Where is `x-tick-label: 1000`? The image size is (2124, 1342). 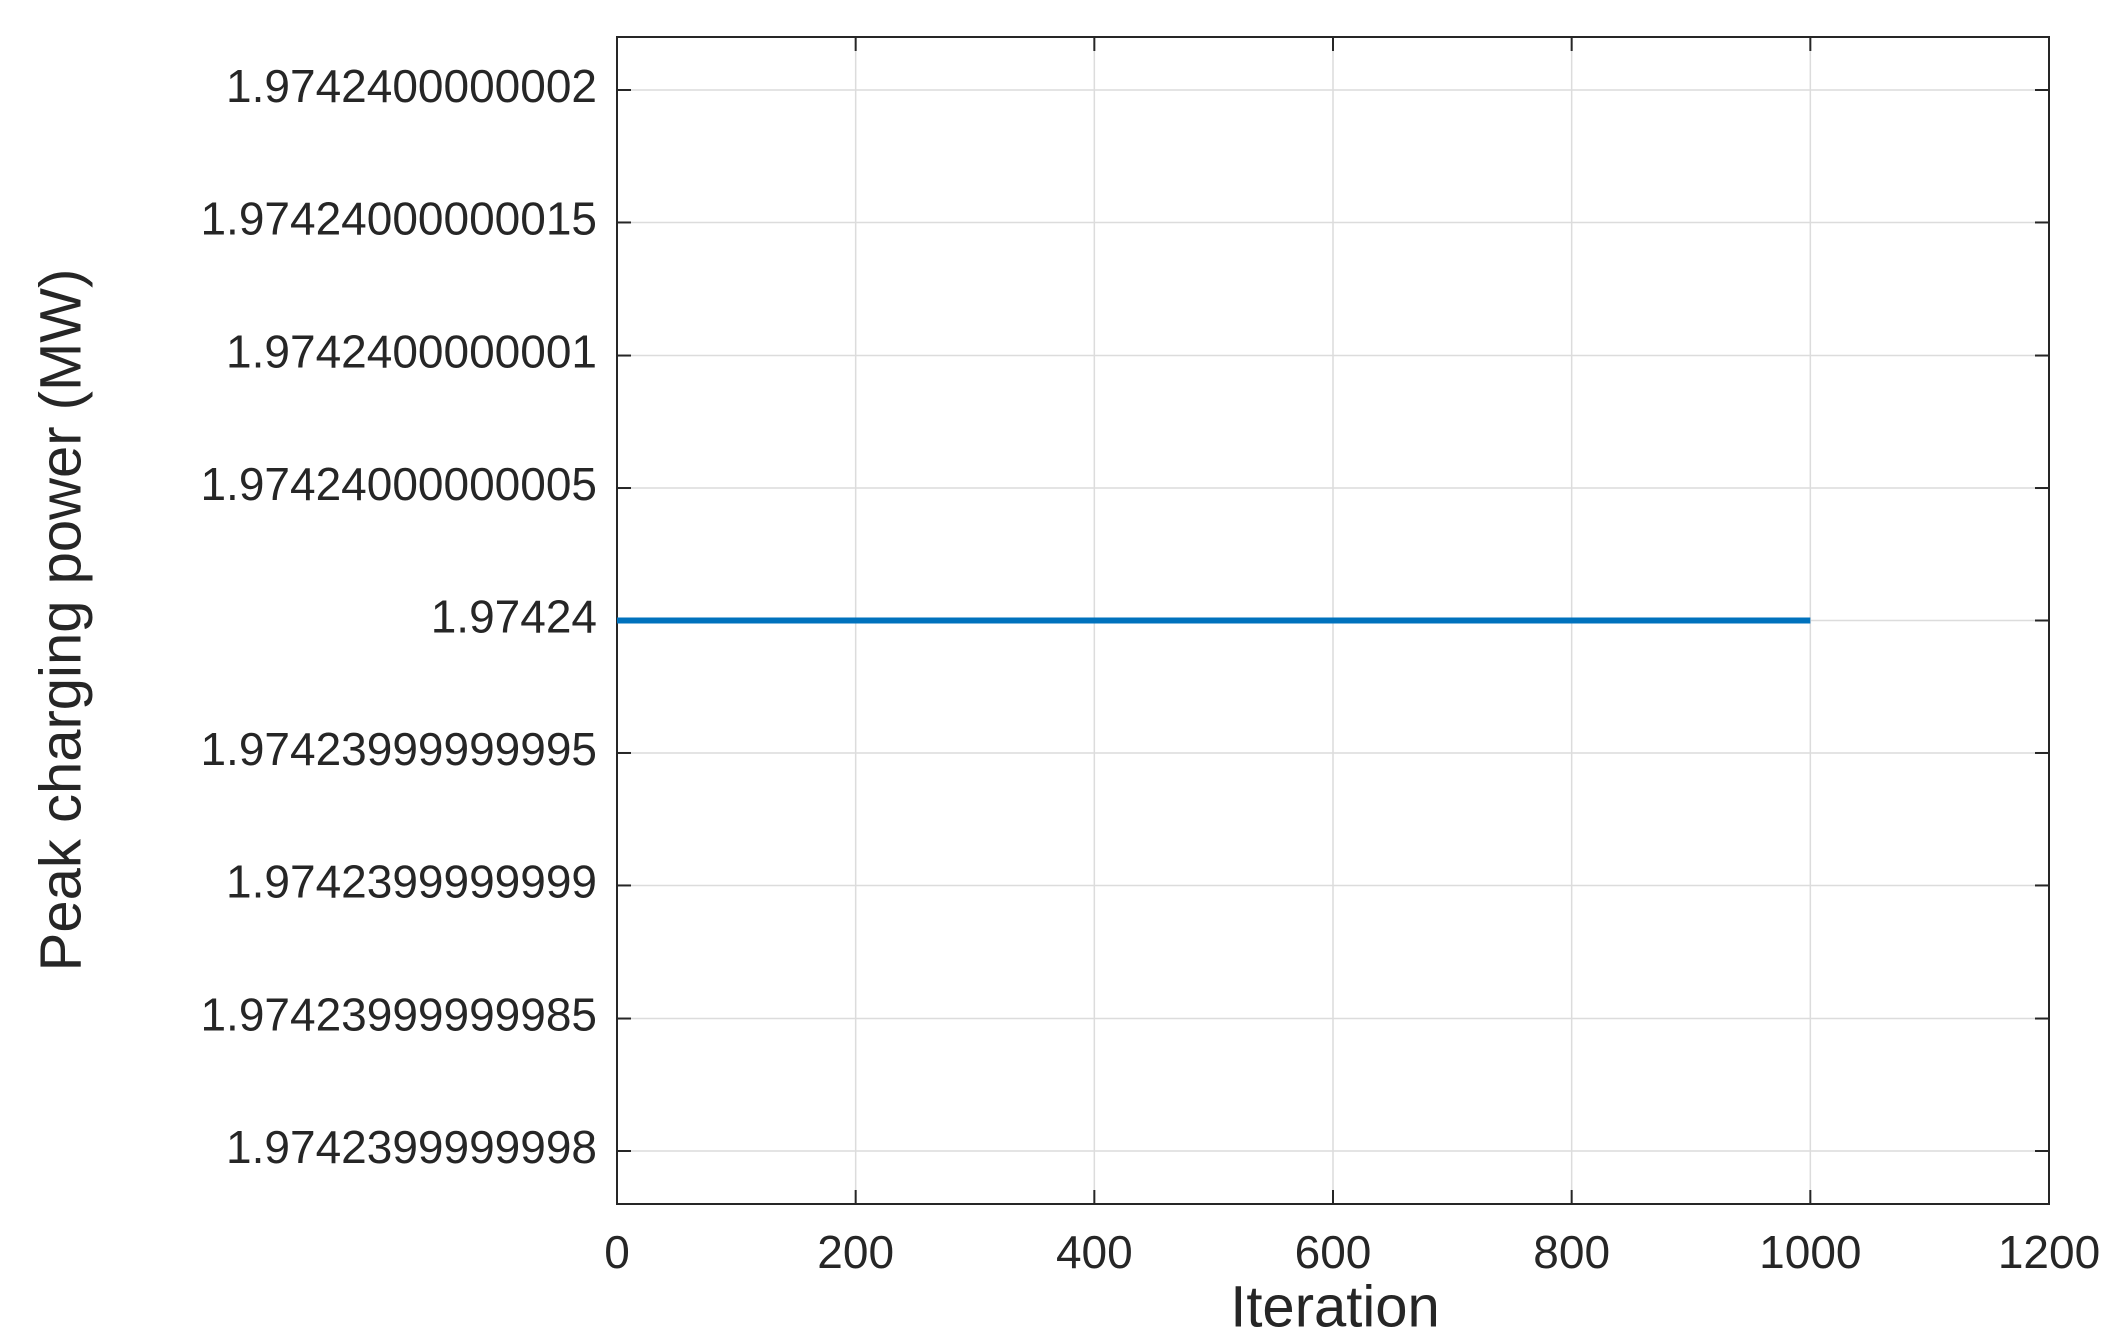 x-tick-label: 1000 is located at coordinates (1810, 1252).